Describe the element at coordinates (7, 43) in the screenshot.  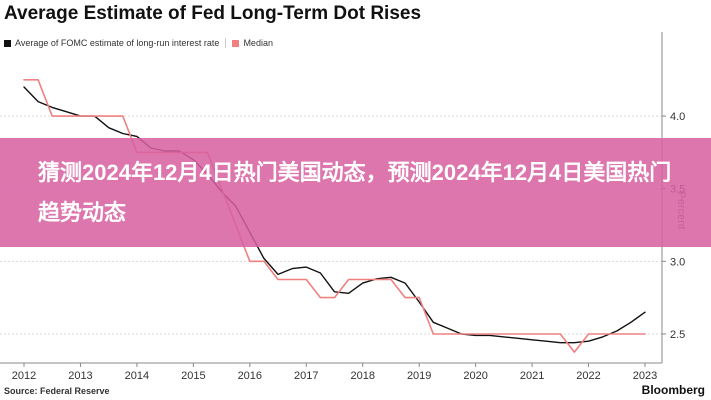
I see `legend-swatch-average` at that location.